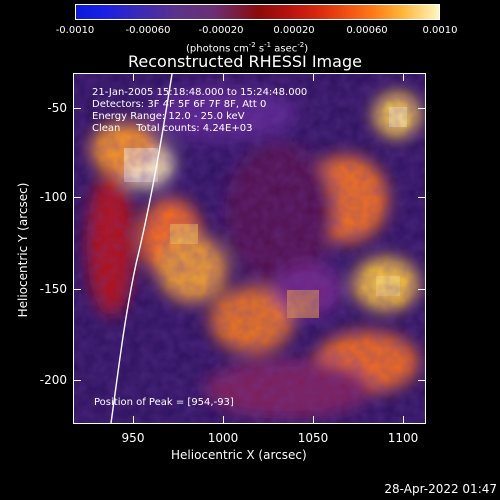 The width and height of the screenshot is (500, 500). I want to click on colorbar-tick-label: -0.00060, so click(148, 30).